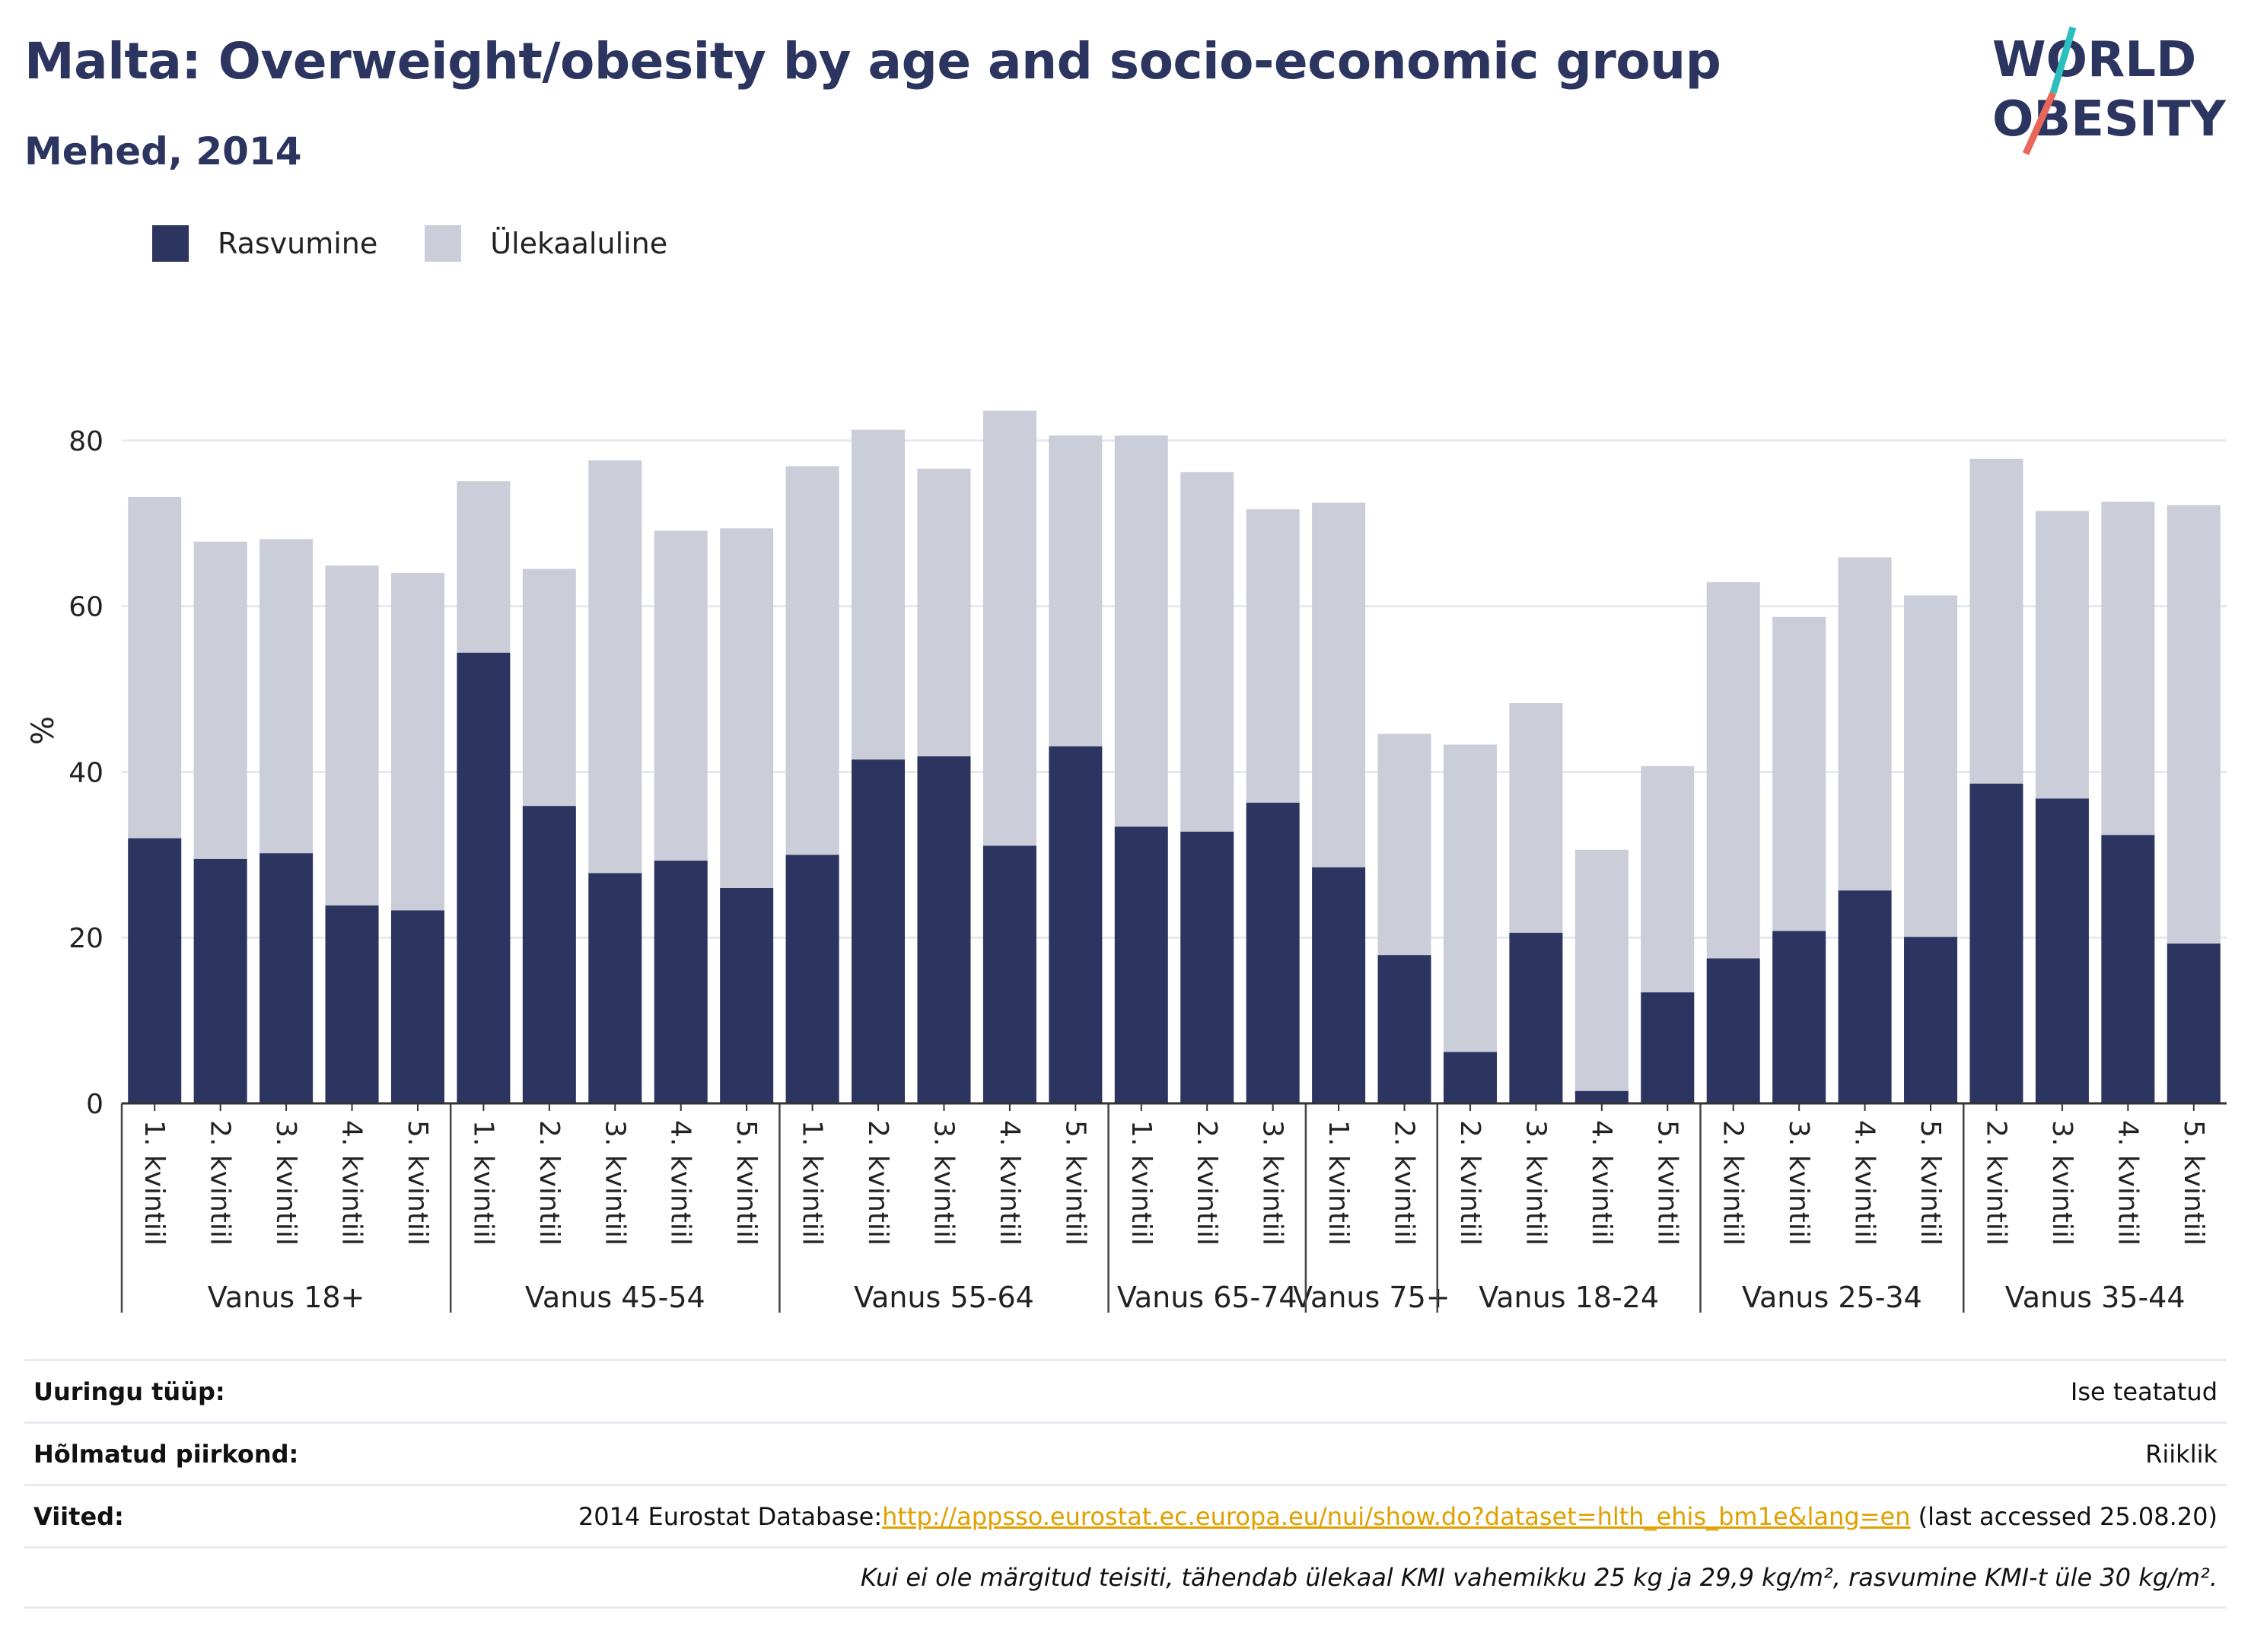  What do you see at coordinates (170, 244) in the screenshot?
I see `legend-swatch-obesity` at bounding box center [170, 244].